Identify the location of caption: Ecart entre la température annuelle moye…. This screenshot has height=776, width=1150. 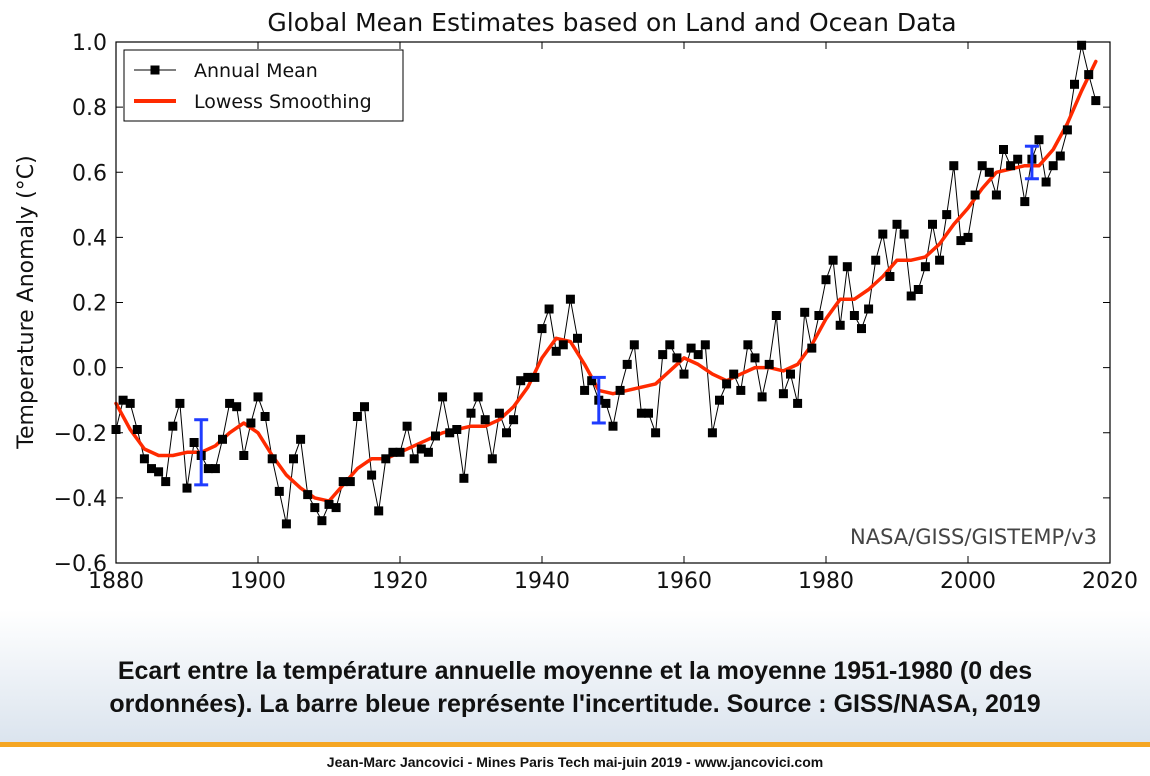
(575, 688).